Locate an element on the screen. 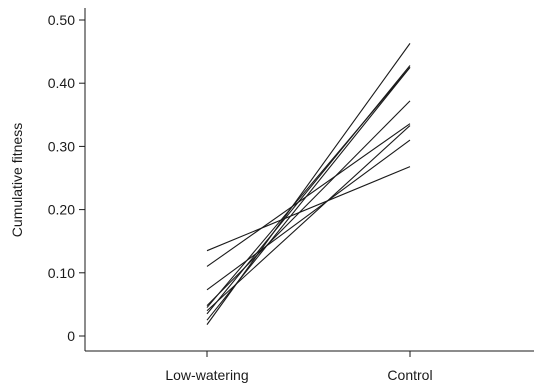 The image size is (534, 386). y-tick-label: 0.50 is located at coordinates (61, 20).